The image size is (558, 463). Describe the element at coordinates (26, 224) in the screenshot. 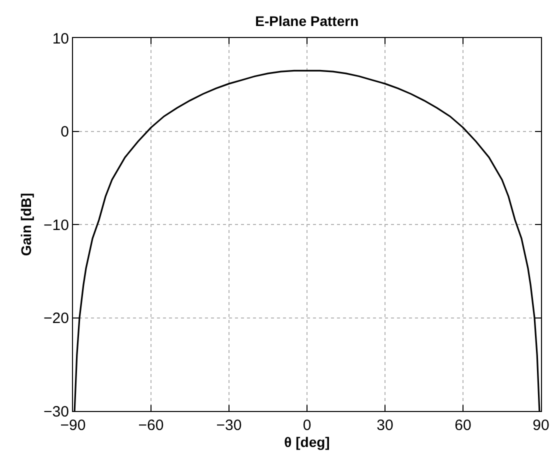

I see `y-axis-title: Gain [dB]` at that location.